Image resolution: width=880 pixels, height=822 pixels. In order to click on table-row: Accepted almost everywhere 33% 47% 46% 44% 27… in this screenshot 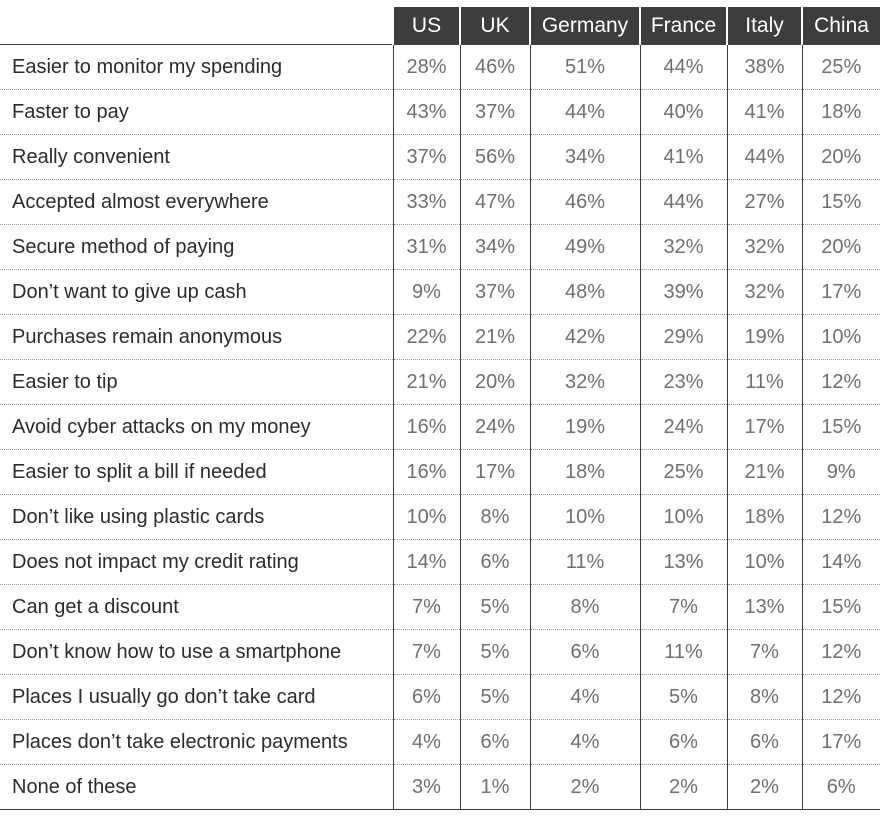, I will do `click(440, 202)`.